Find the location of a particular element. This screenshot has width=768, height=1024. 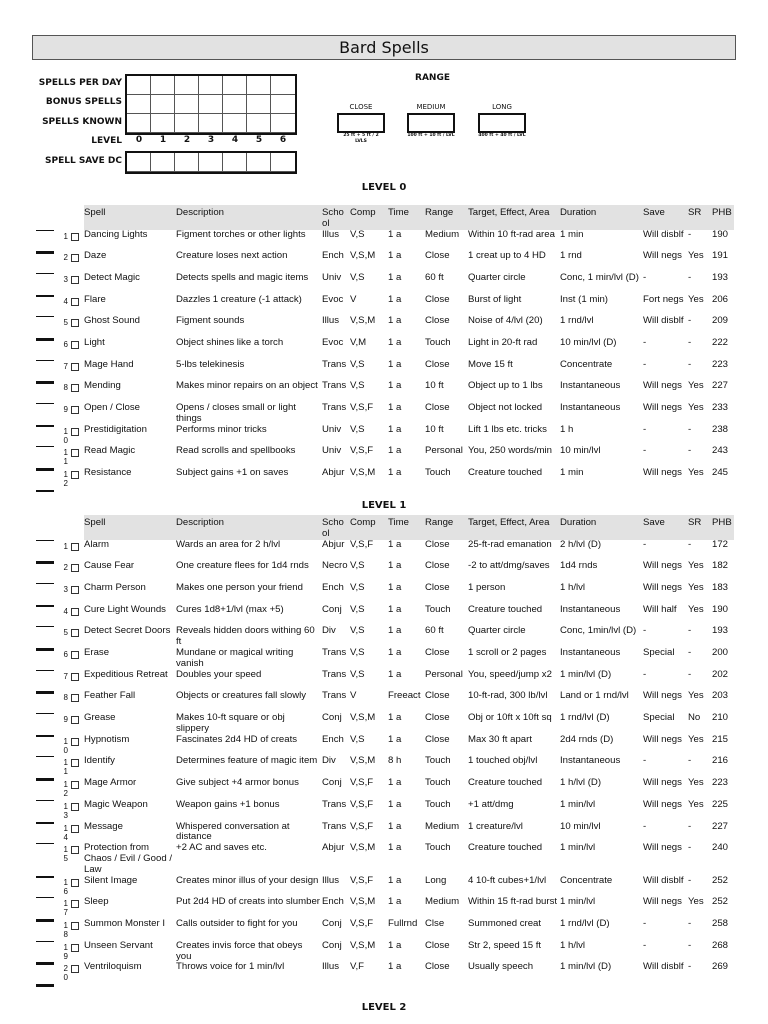

spell-range: Close is located at coordinates (437, 299).